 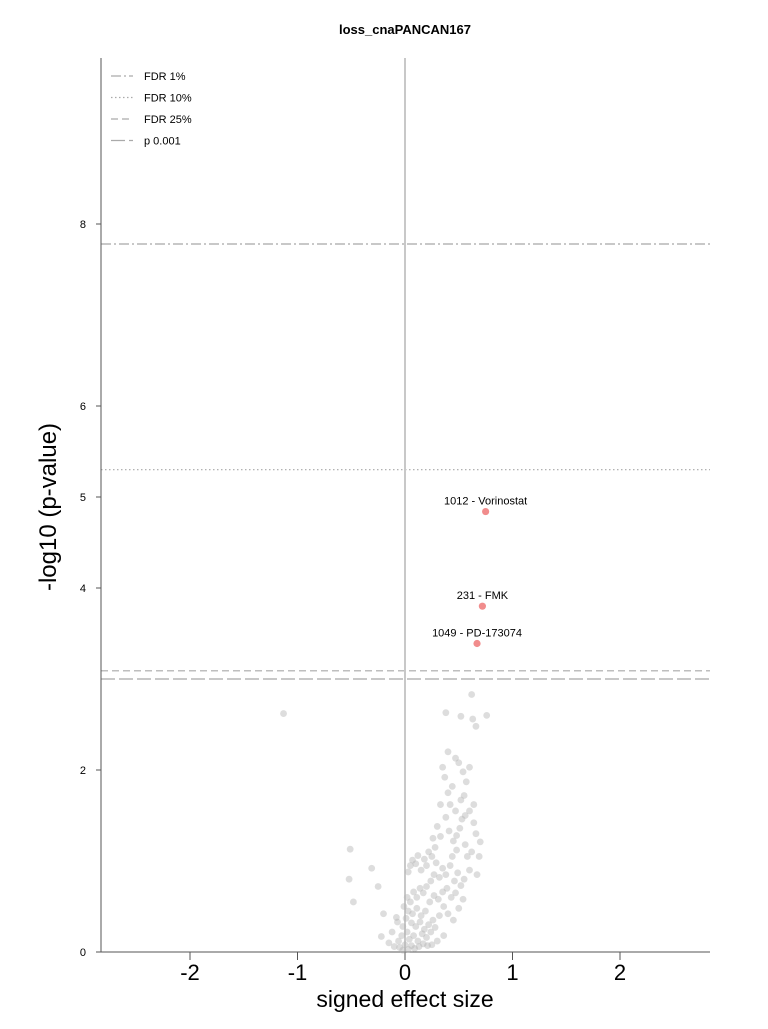 What do you see at coordinates (83, 225) in the screenshot?
I see `y-tick-label: 8` at bounding box center [83, 225].